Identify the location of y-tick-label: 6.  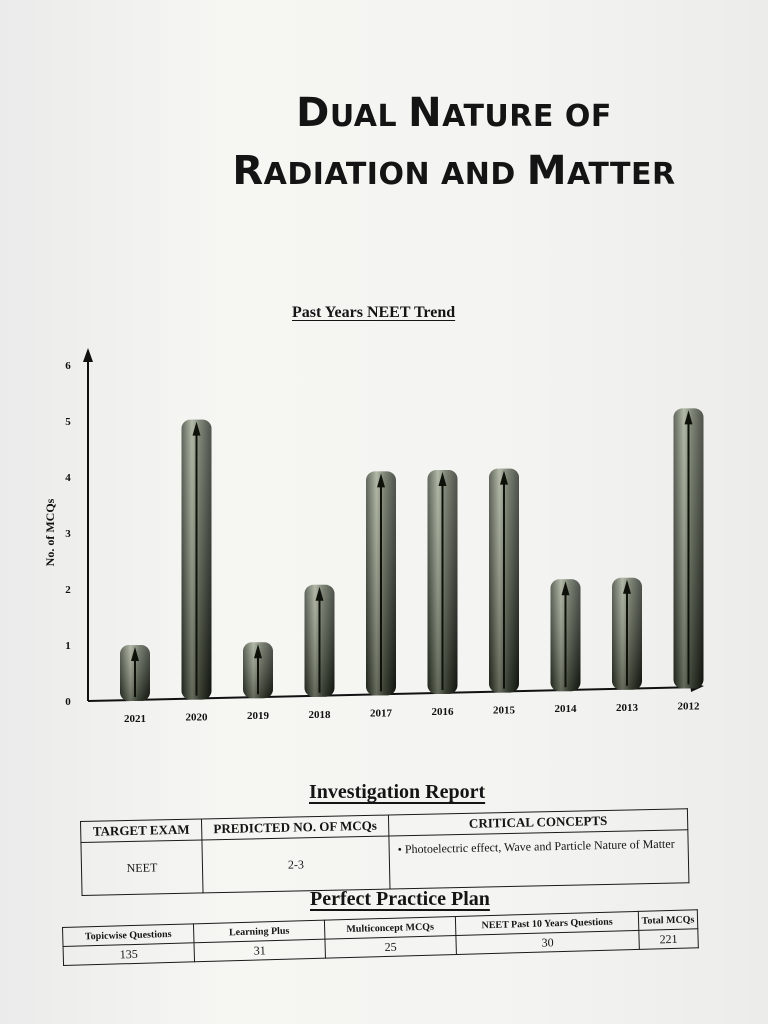
(68, 366).